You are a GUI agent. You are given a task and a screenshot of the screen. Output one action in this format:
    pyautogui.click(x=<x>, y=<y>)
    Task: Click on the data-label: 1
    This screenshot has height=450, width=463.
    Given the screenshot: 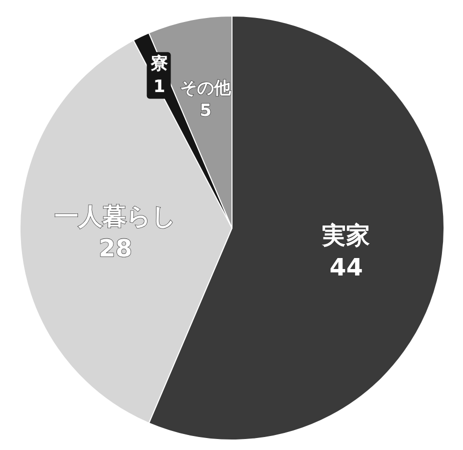 What is the action you would take?
    pyautogui.click(x=159, y=86)
    